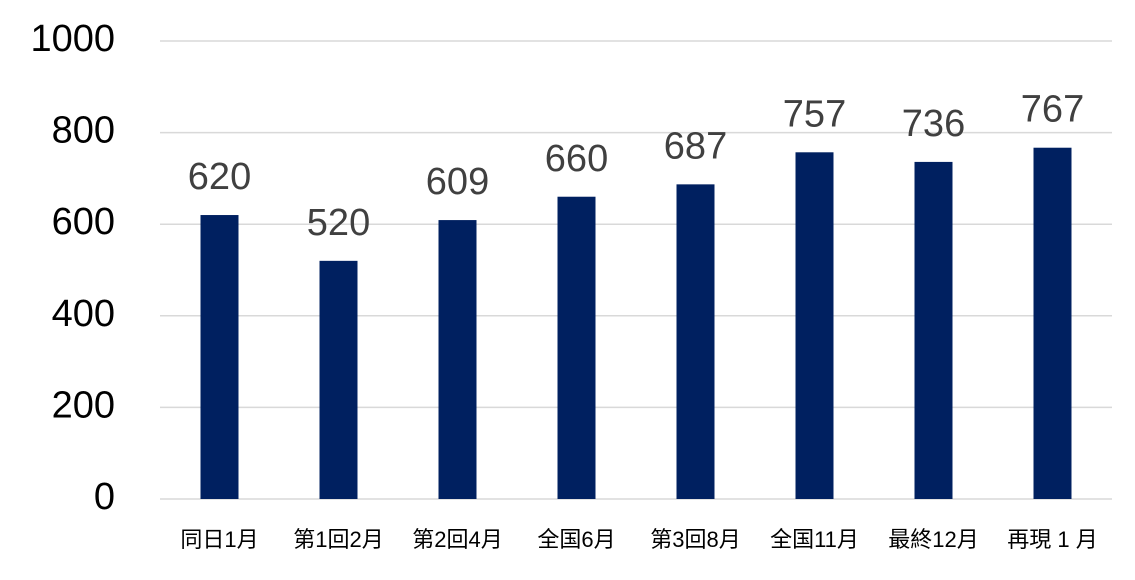  Describe the element at coordinates (814, 539) in the screenshot. I see `x-tick-label: 全国11月` at that location.